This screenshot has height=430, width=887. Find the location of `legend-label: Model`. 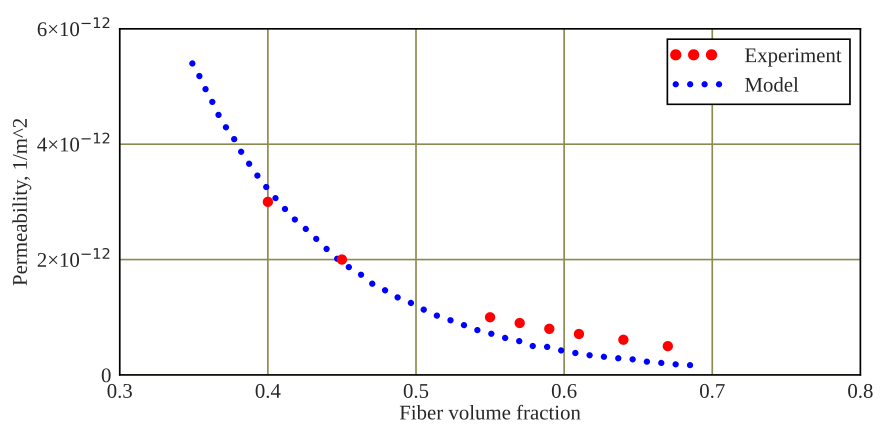

legend-label: Model is located at coordinates (771, 84).